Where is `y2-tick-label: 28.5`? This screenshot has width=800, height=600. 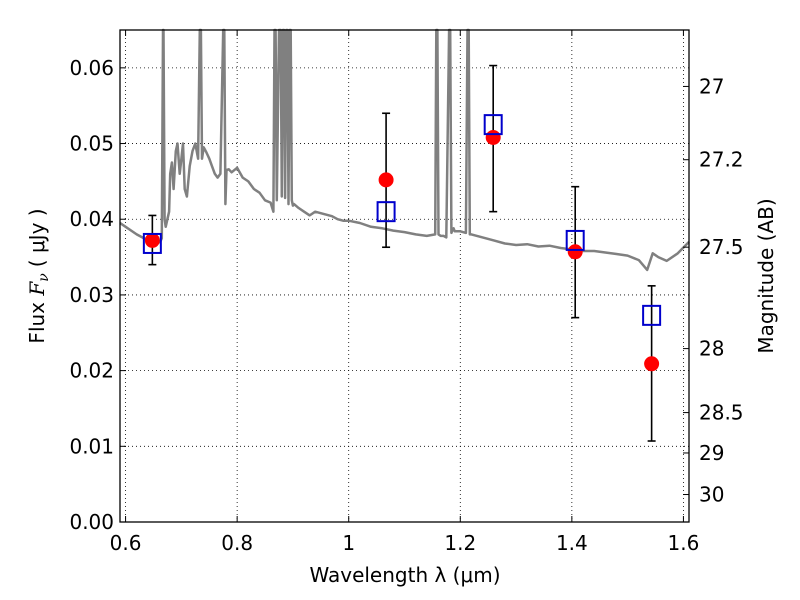
y2-tick-label: 28.5 is located at coordinates (721, 413).